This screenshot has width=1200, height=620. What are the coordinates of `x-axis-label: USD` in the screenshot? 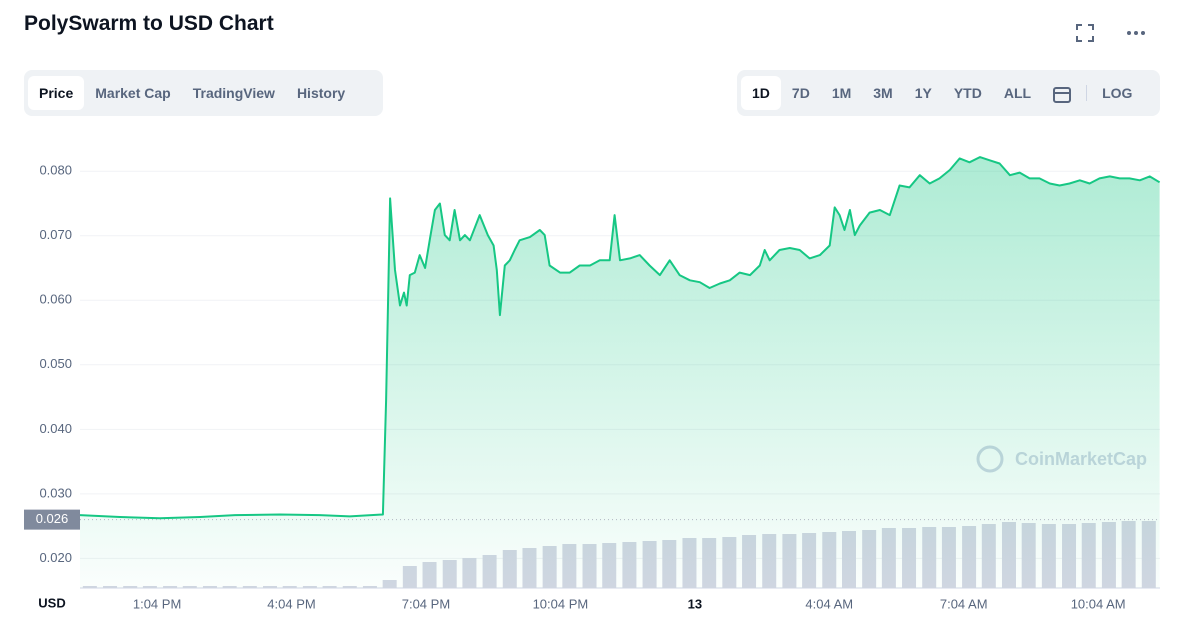 It's located at (51, 602).